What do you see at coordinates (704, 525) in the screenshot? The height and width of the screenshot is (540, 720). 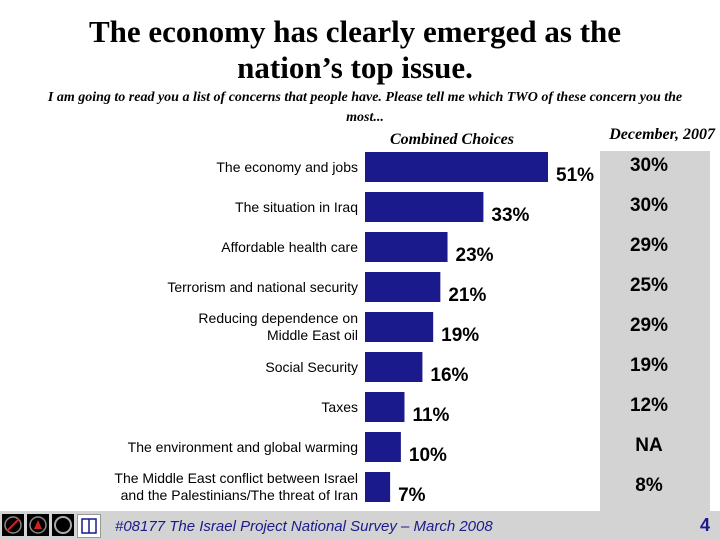 I see `page-number: 4` at bounding box center [704, 525].